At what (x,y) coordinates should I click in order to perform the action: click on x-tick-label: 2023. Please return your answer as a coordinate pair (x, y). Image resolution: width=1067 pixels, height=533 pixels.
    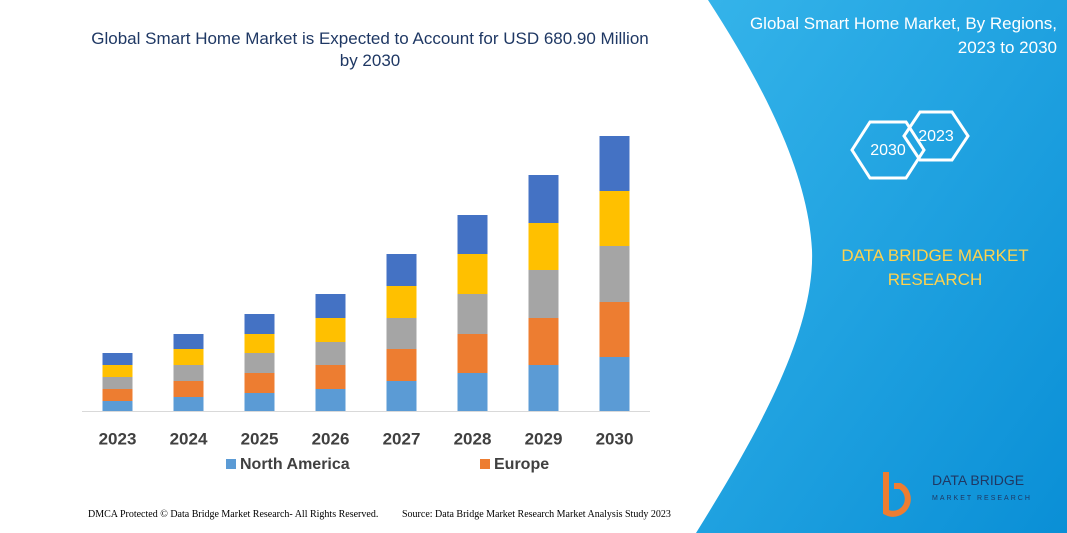
    Looking at the image, I should click on (118, 438).